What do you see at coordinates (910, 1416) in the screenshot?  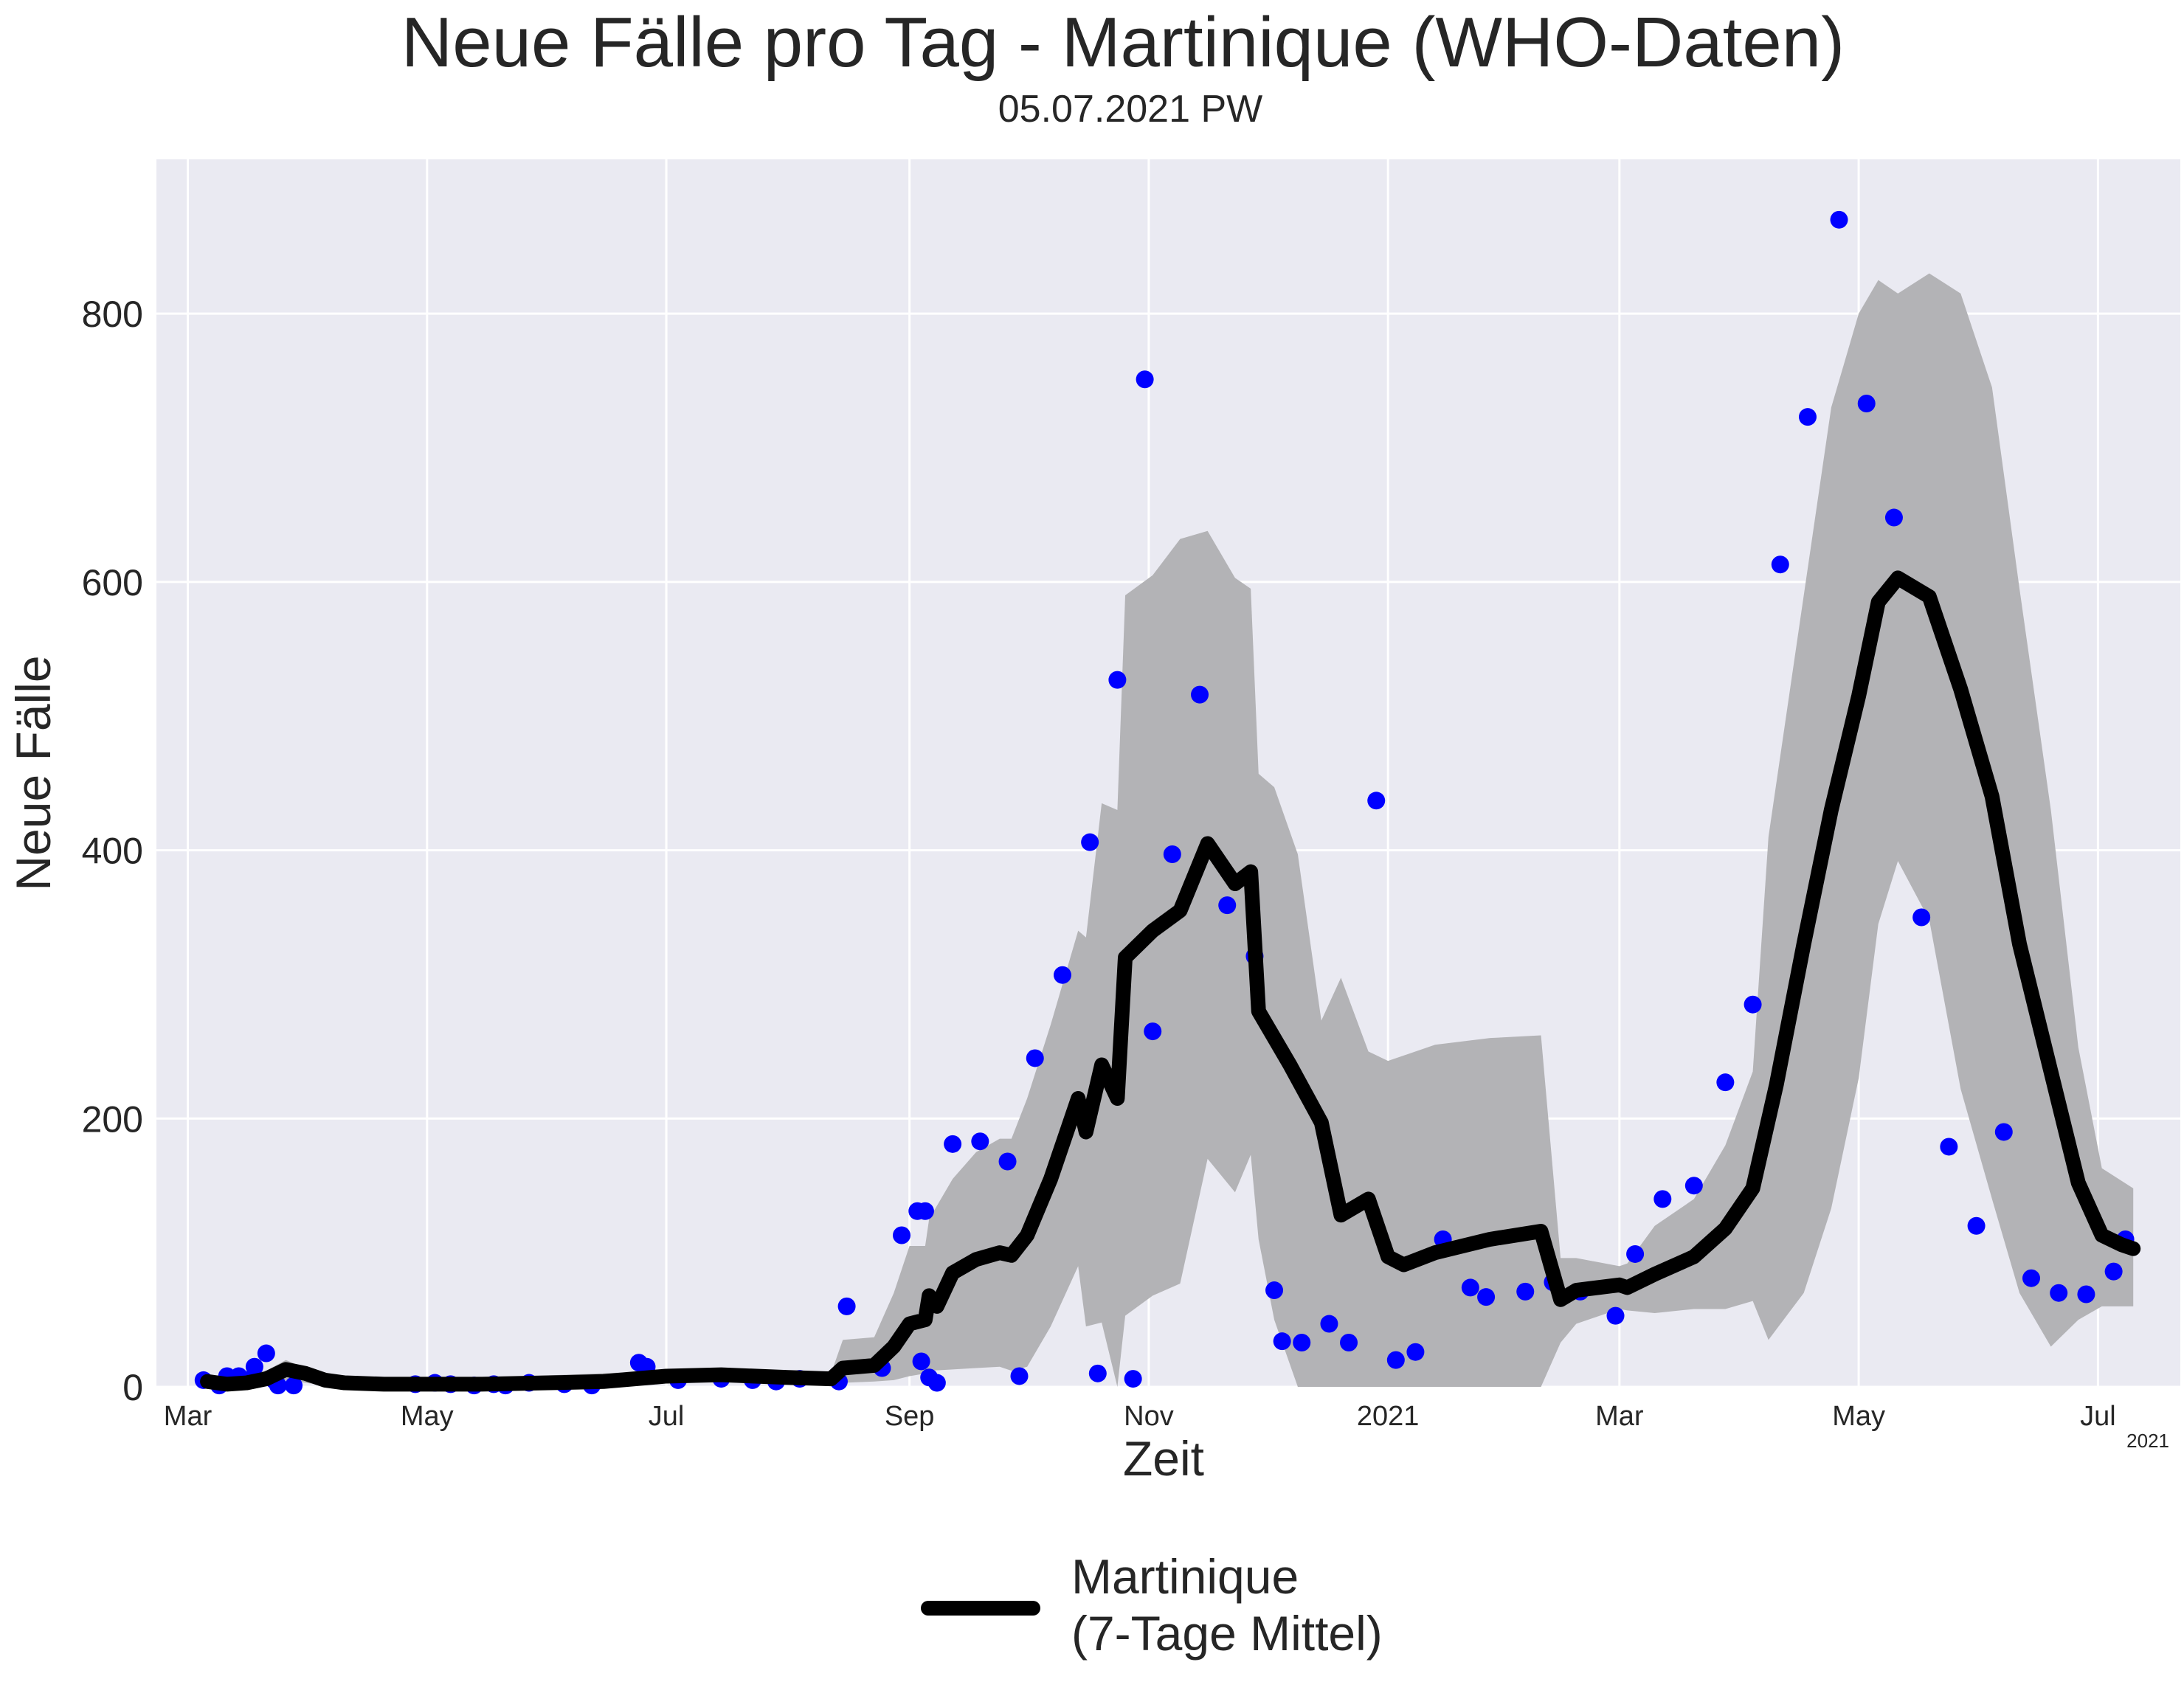 I see `x-tick-label: Sep` at bounding box center [910, 1416].